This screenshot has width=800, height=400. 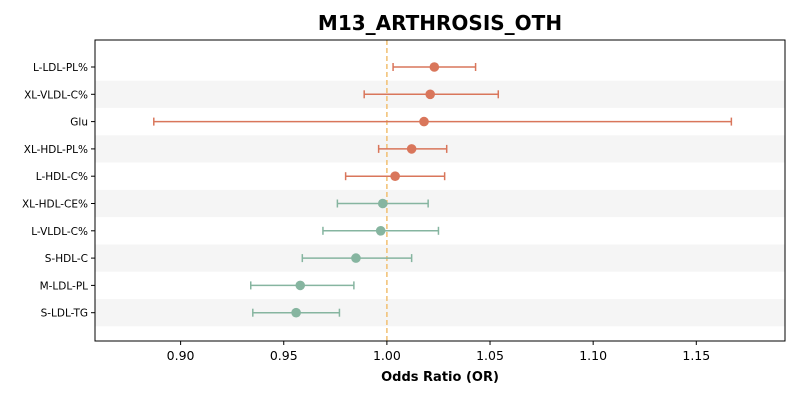 I want to click on y-tick-label: L-HDL-C%, so click(x=62, y=177).